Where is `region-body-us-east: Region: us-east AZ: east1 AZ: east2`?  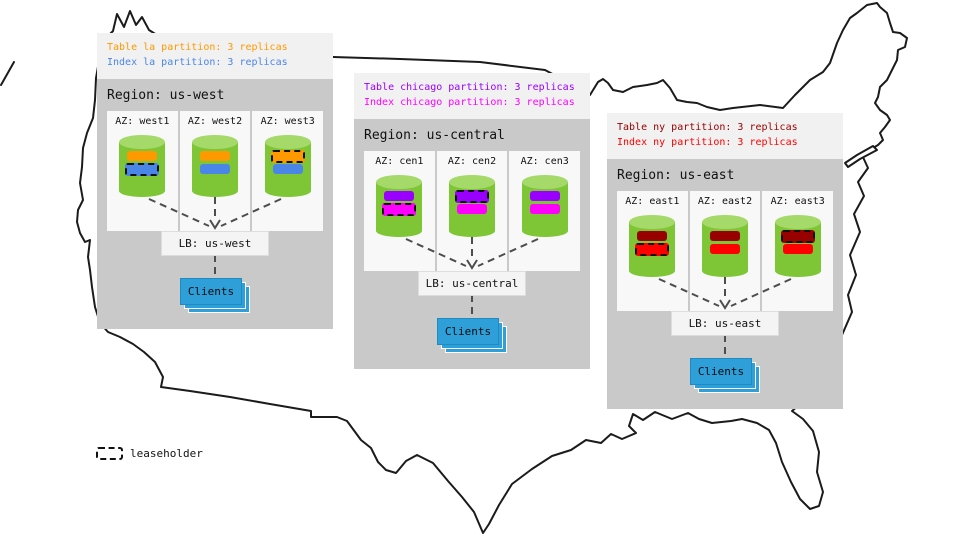 region-body-us-east: Region: us-east AZ: east1 AZ: east2 is located at coordinates (725, 284).